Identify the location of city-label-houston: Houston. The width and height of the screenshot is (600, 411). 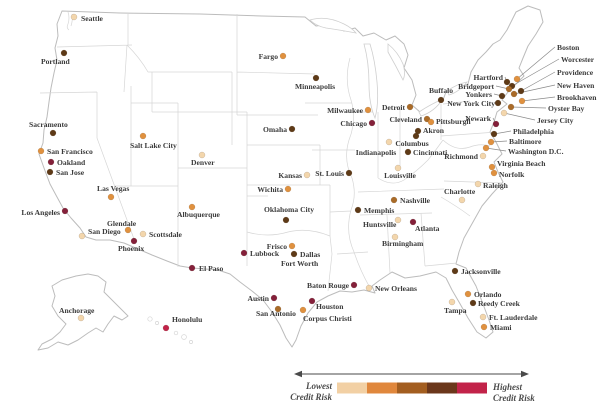
(330, 306).